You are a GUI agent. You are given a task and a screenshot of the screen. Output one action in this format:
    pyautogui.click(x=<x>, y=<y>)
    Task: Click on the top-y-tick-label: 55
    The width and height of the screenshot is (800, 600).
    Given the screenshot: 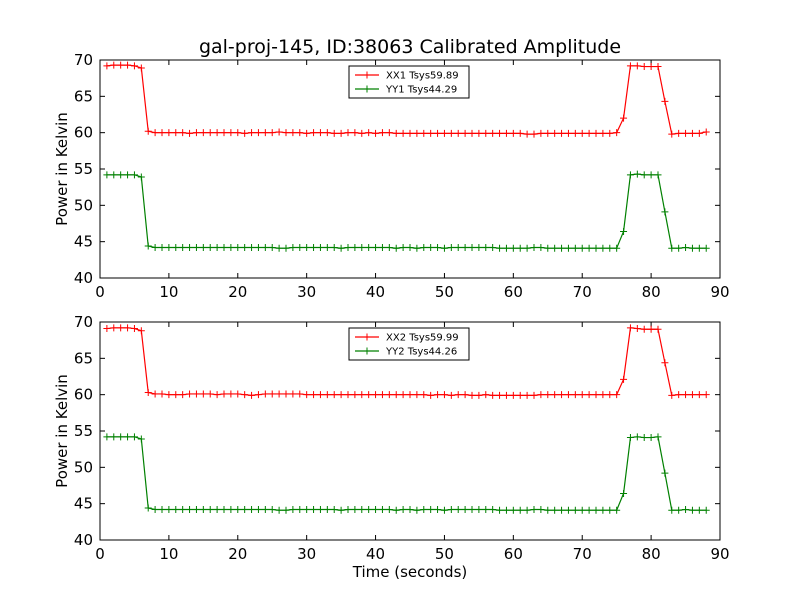 What is the action you would take?
    pyautogui.click(x=83, y=169)
    